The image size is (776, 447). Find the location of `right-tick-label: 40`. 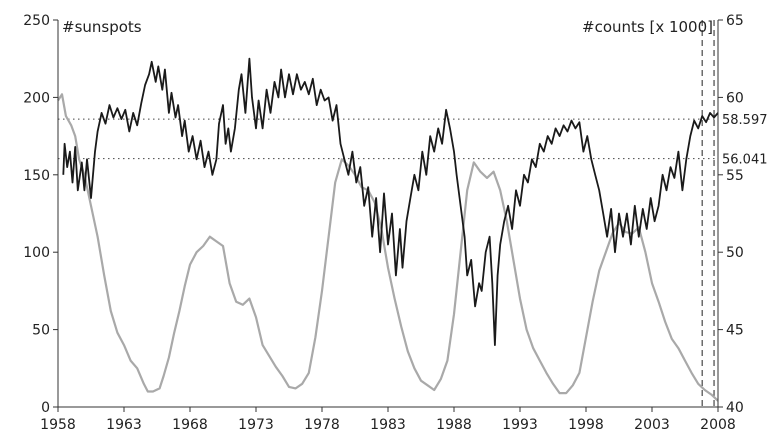

right-tick-label: 40 is located at coordinates (735, 408).